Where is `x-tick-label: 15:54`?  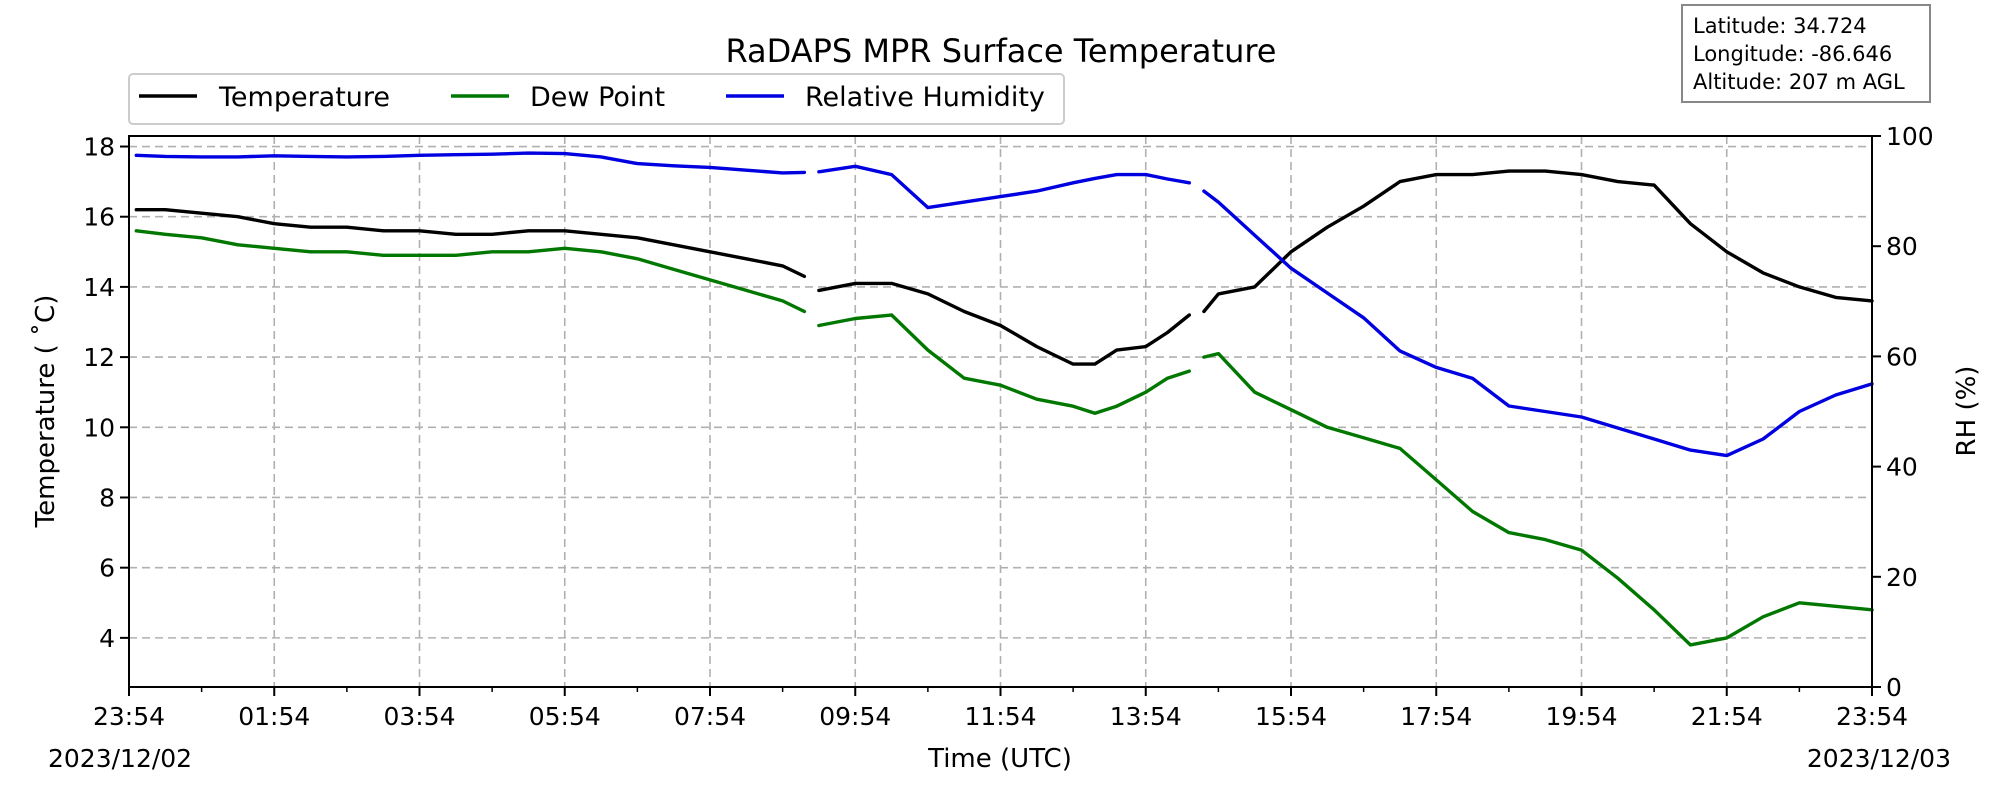
x-tick-label: 15:54 is located at coordinates (1291, 716).